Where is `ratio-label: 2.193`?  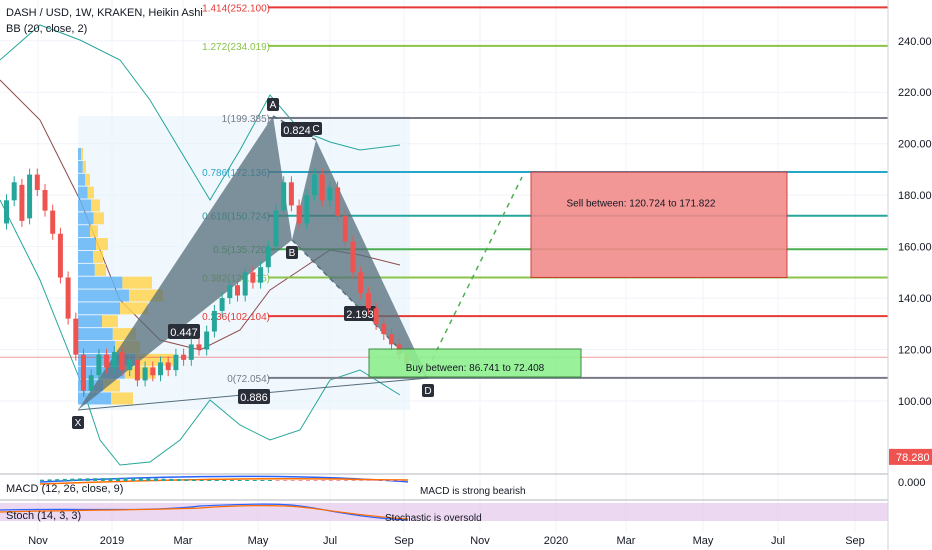
ratio-label: 2.193 is located at coordinates (360, 315).